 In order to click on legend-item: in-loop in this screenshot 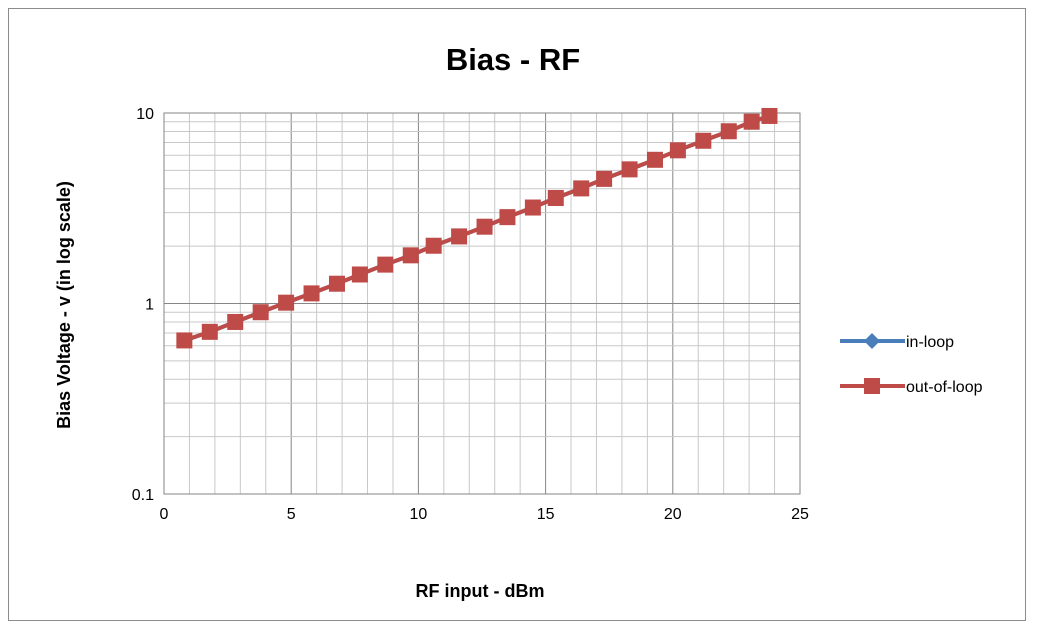, I will do `click(897, 342)`.